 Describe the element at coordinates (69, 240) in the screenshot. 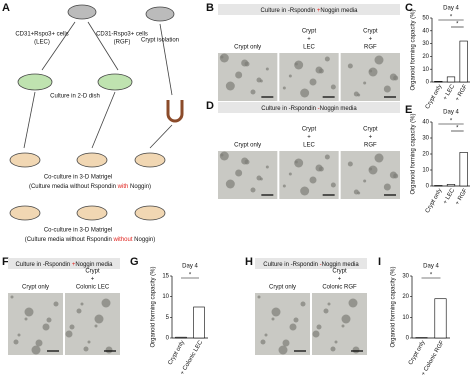

I see `text-part: (Culture media without Rspondin` at that location.